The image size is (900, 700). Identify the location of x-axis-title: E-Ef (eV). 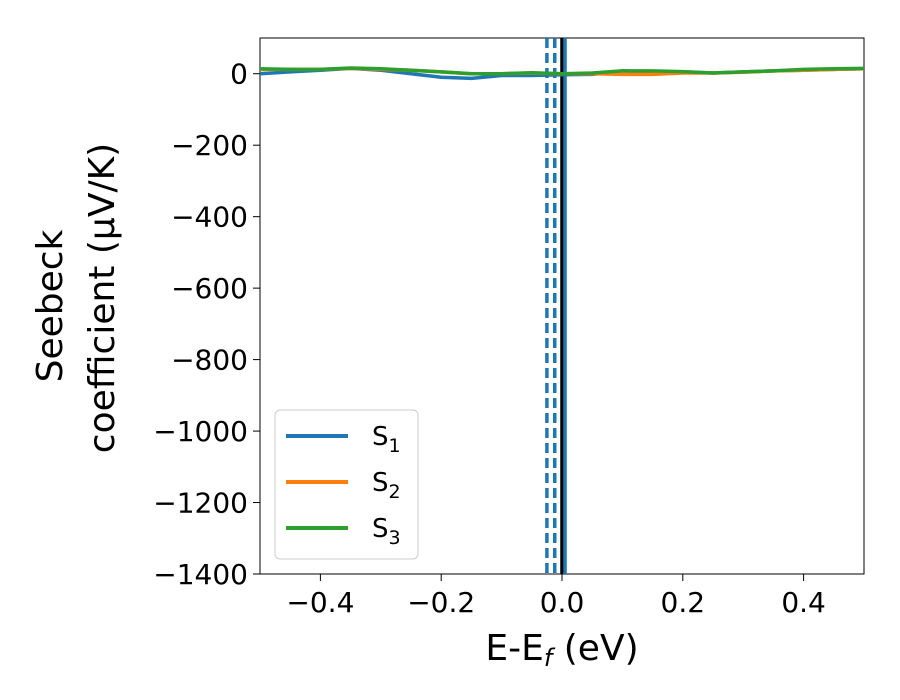
(561, 650).